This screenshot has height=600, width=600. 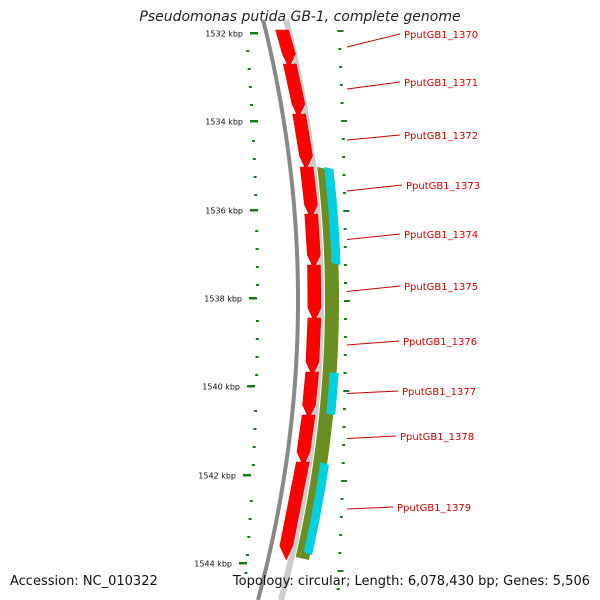 I want to click on gene-label: PputGB1_1379, so click(x=434, y=508).